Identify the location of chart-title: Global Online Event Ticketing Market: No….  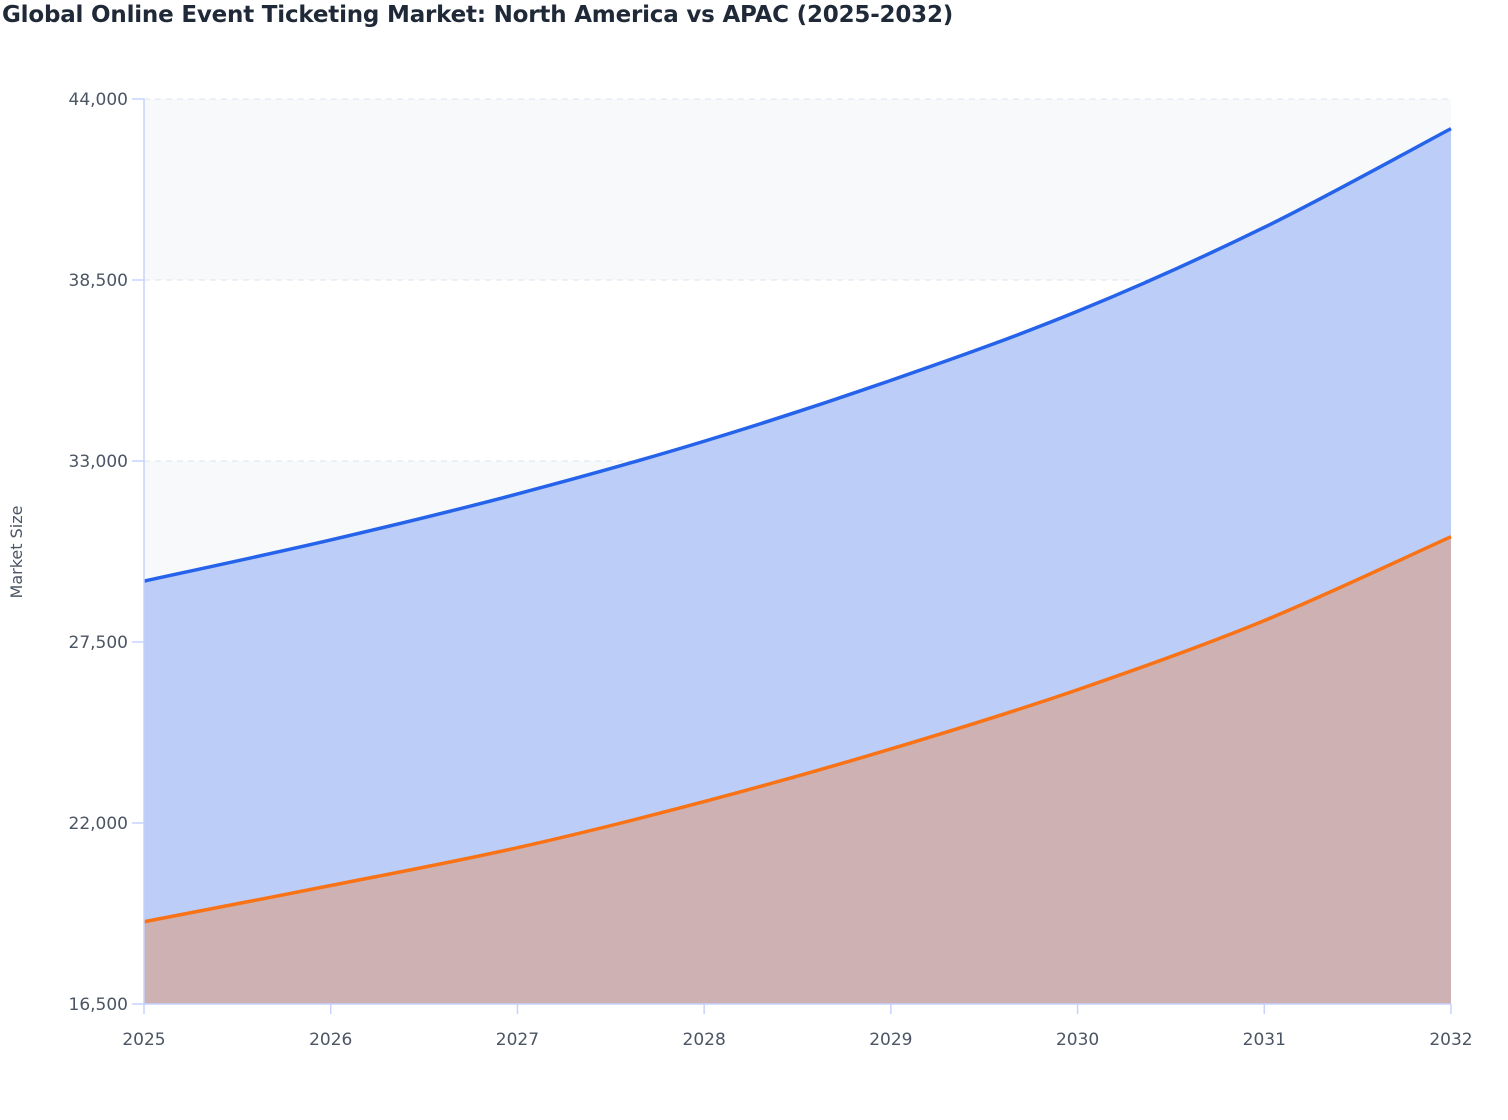
(478, 15).